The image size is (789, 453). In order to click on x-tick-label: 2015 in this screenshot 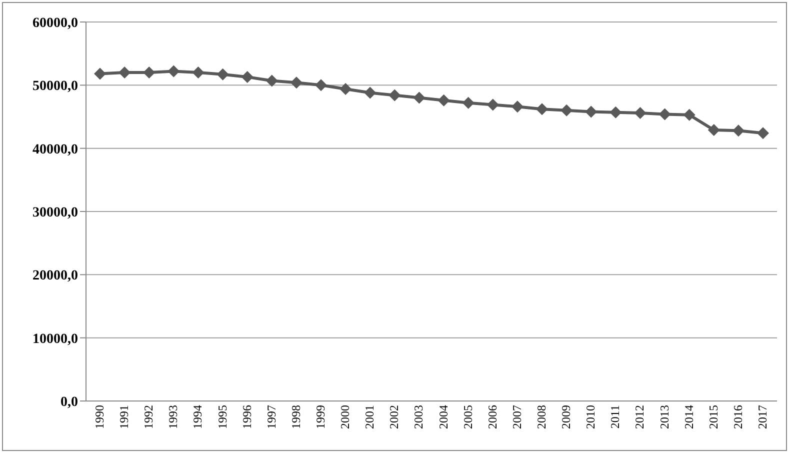, I will do `click(713, 417)`.